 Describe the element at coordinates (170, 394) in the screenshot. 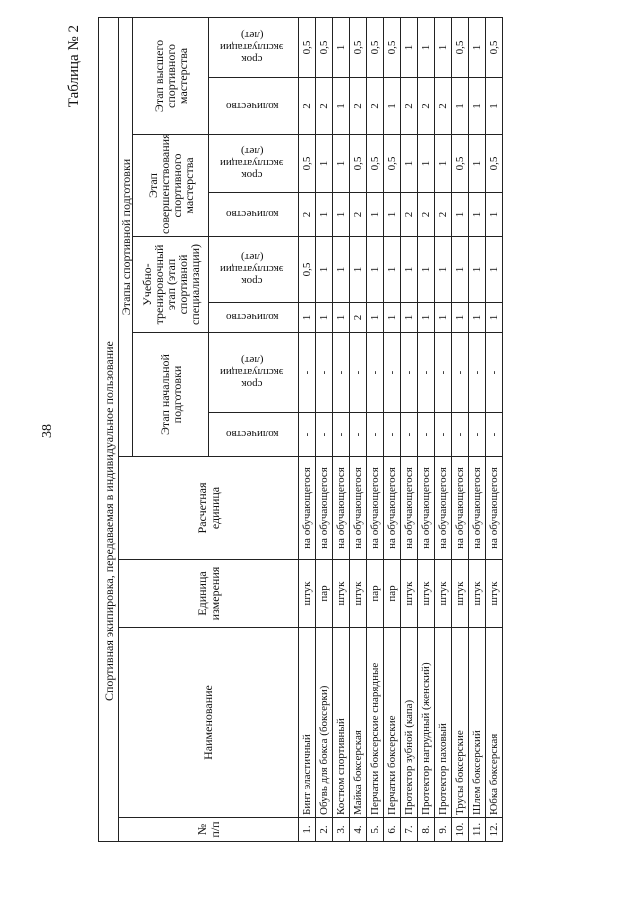

I see `header-stage-initial: Этап начальной подготовки` at that location.